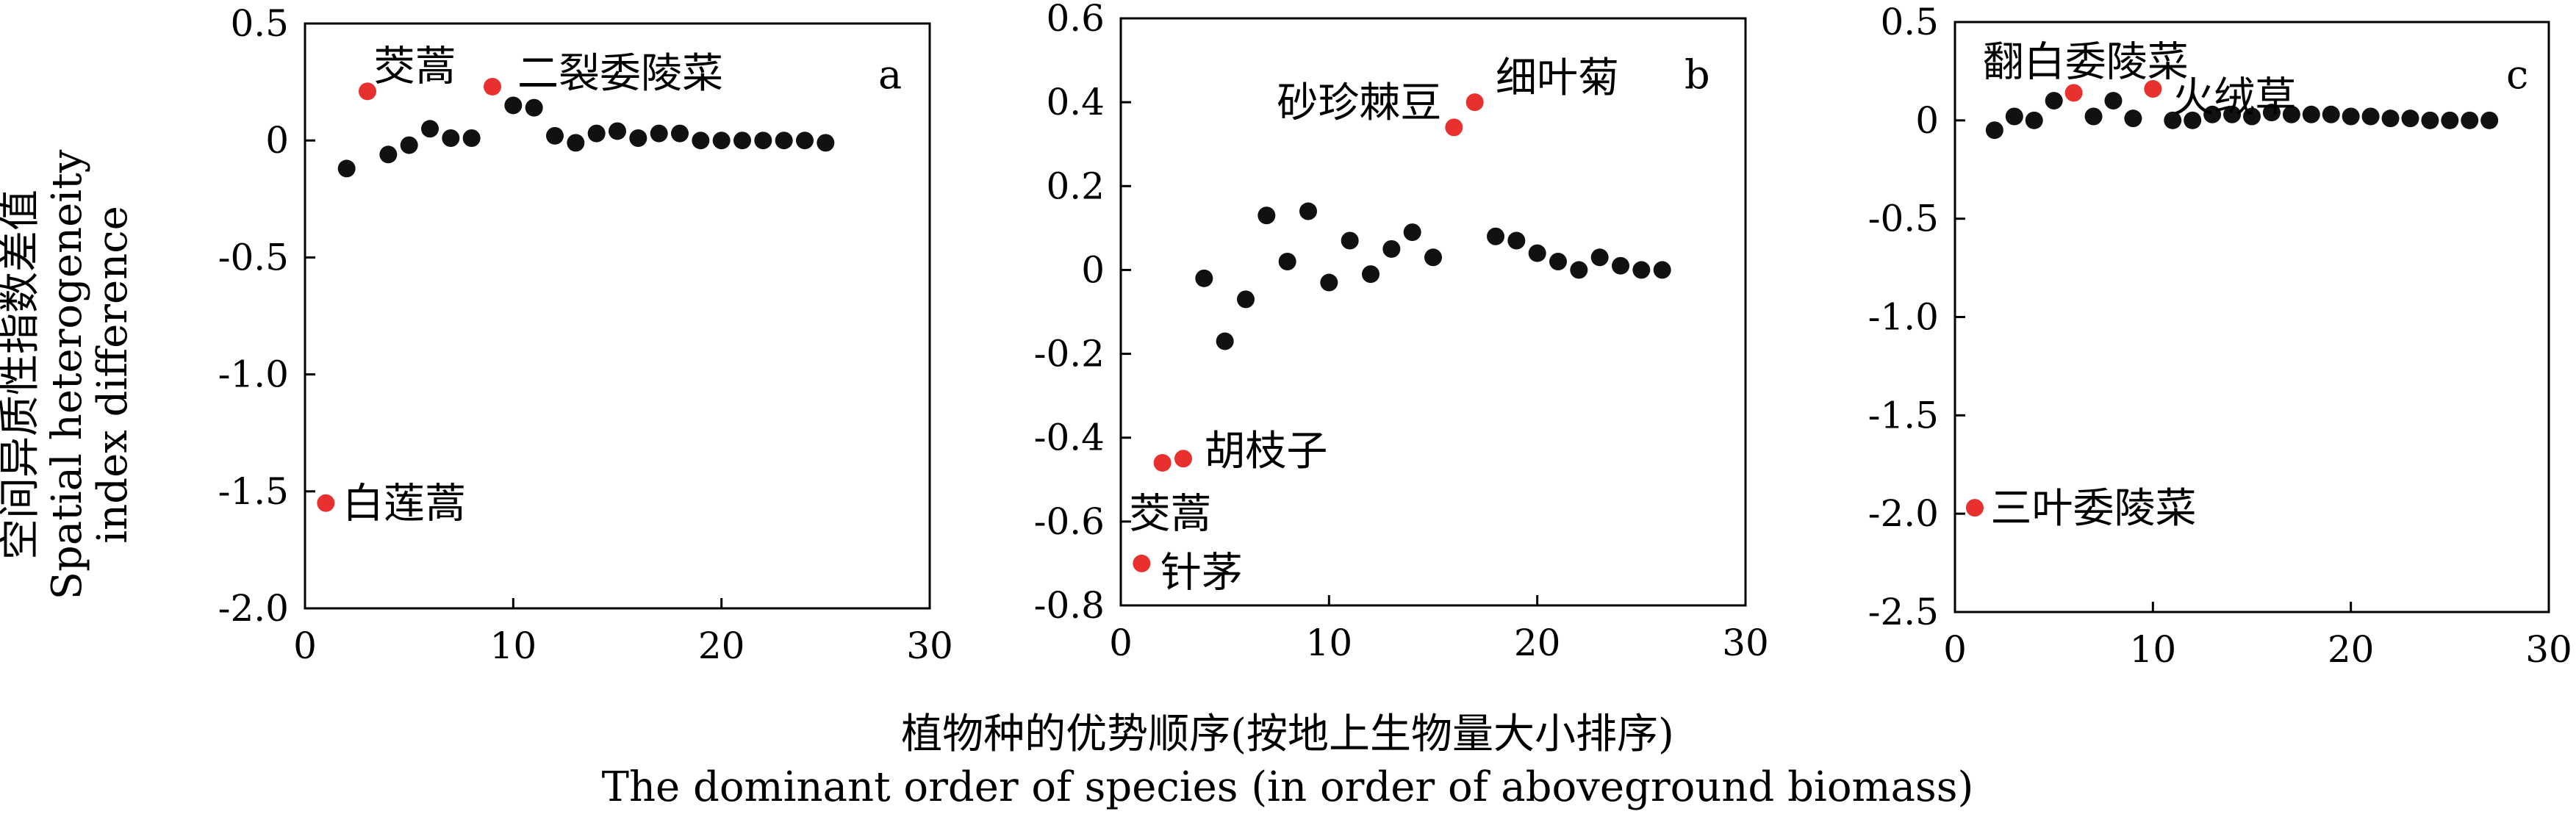 This screenshot has height=817, width=2576. Describe the element at coordinates (1069, 605) in the screenshot. I see `y-tick-label: -0.8` at that location.